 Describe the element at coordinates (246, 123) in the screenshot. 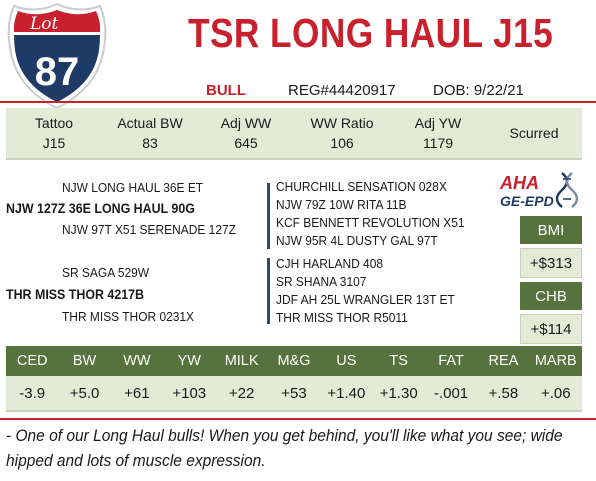

I see `stat-label: Adj WW` at that location.